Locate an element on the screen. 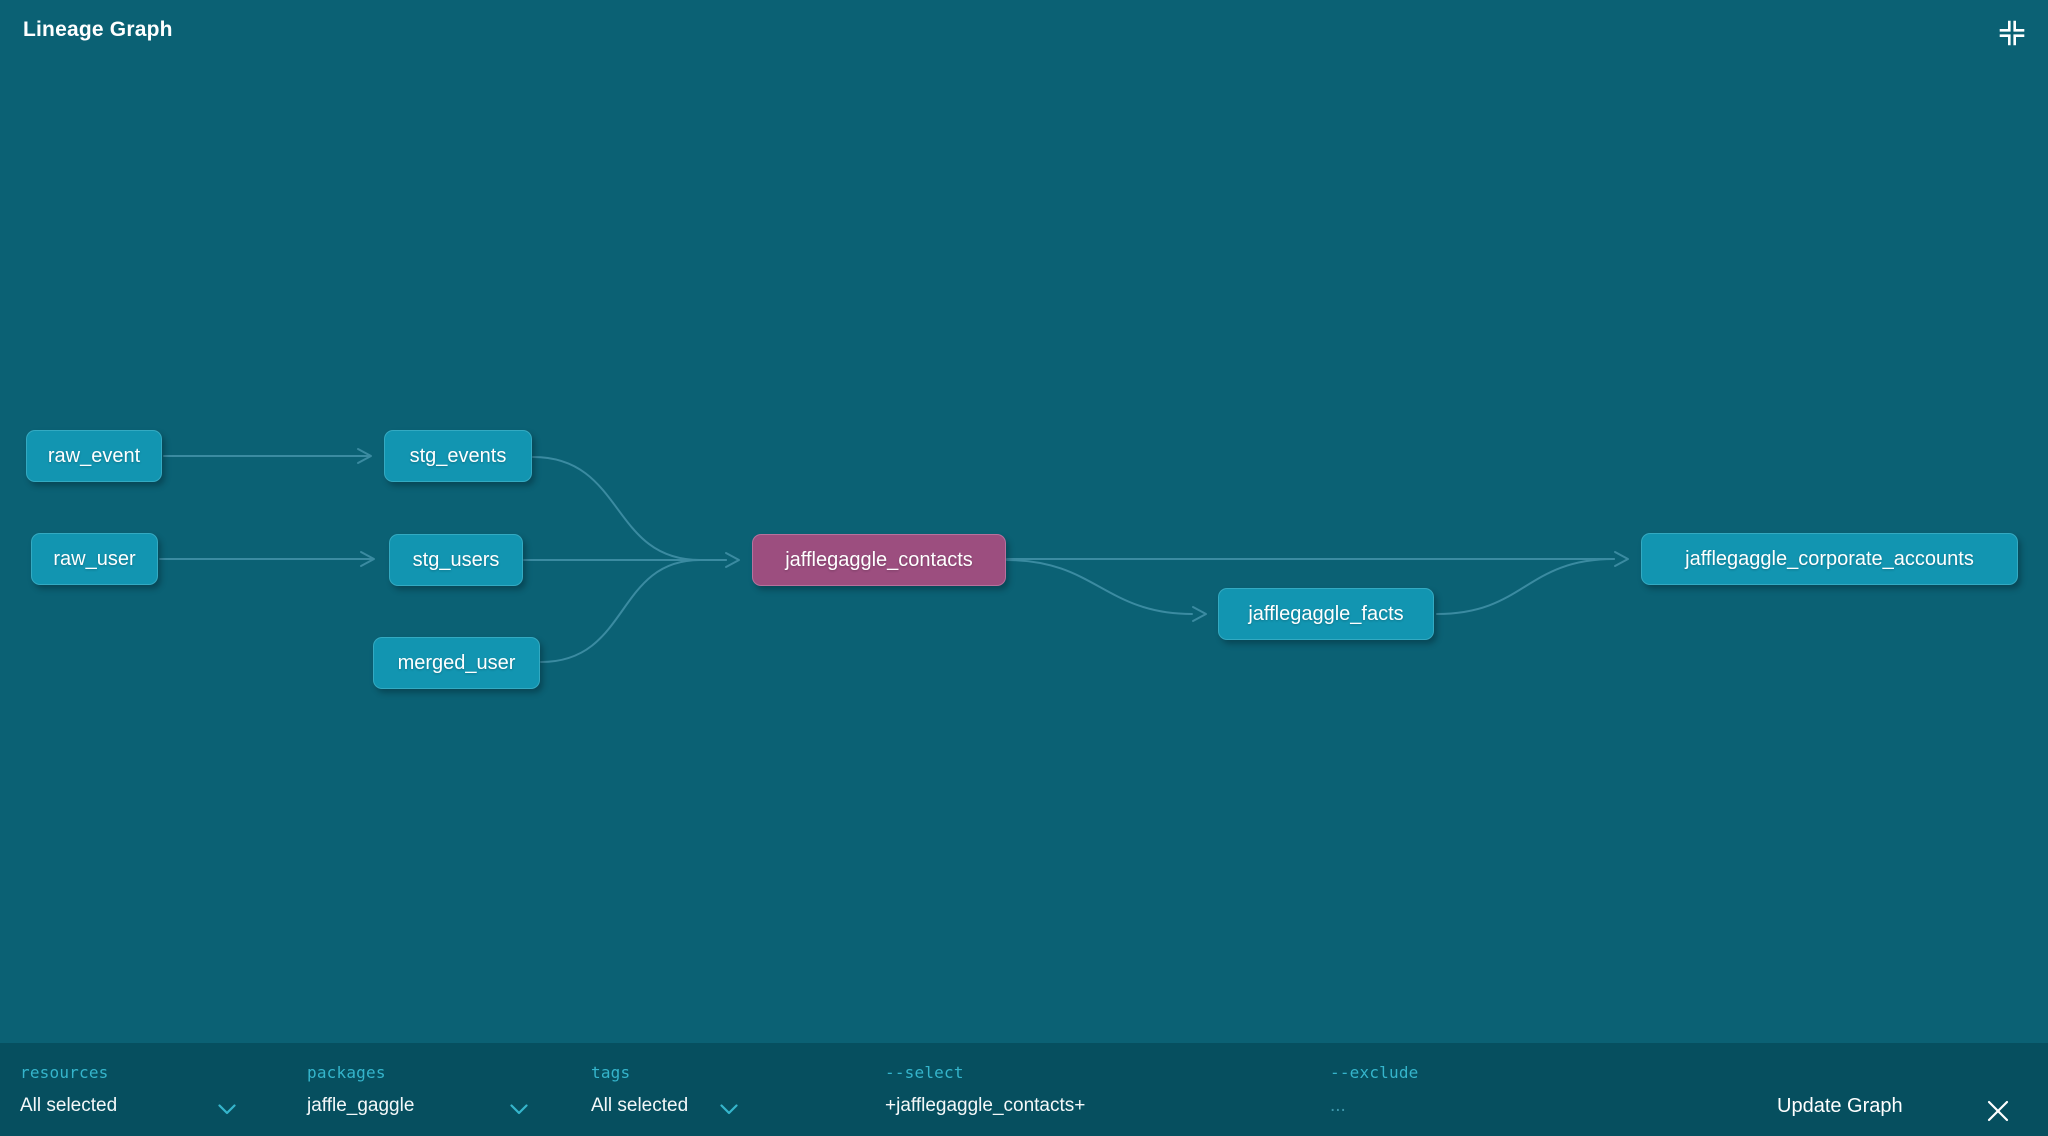 This screenshot has width=2048, height=1136. close-icon is located at coordinates (1998, 1111).